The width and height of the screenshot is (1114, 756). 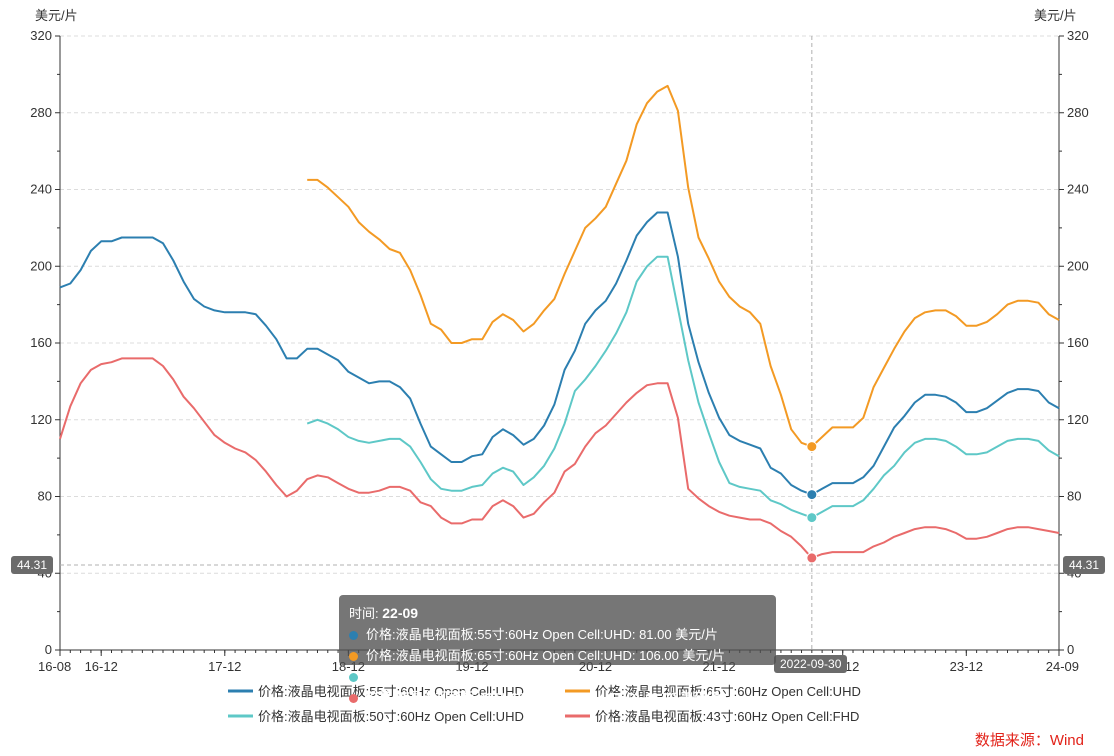 I want to click on crosshair-x-label: 2022-09-30, so click(x=811, y=664).